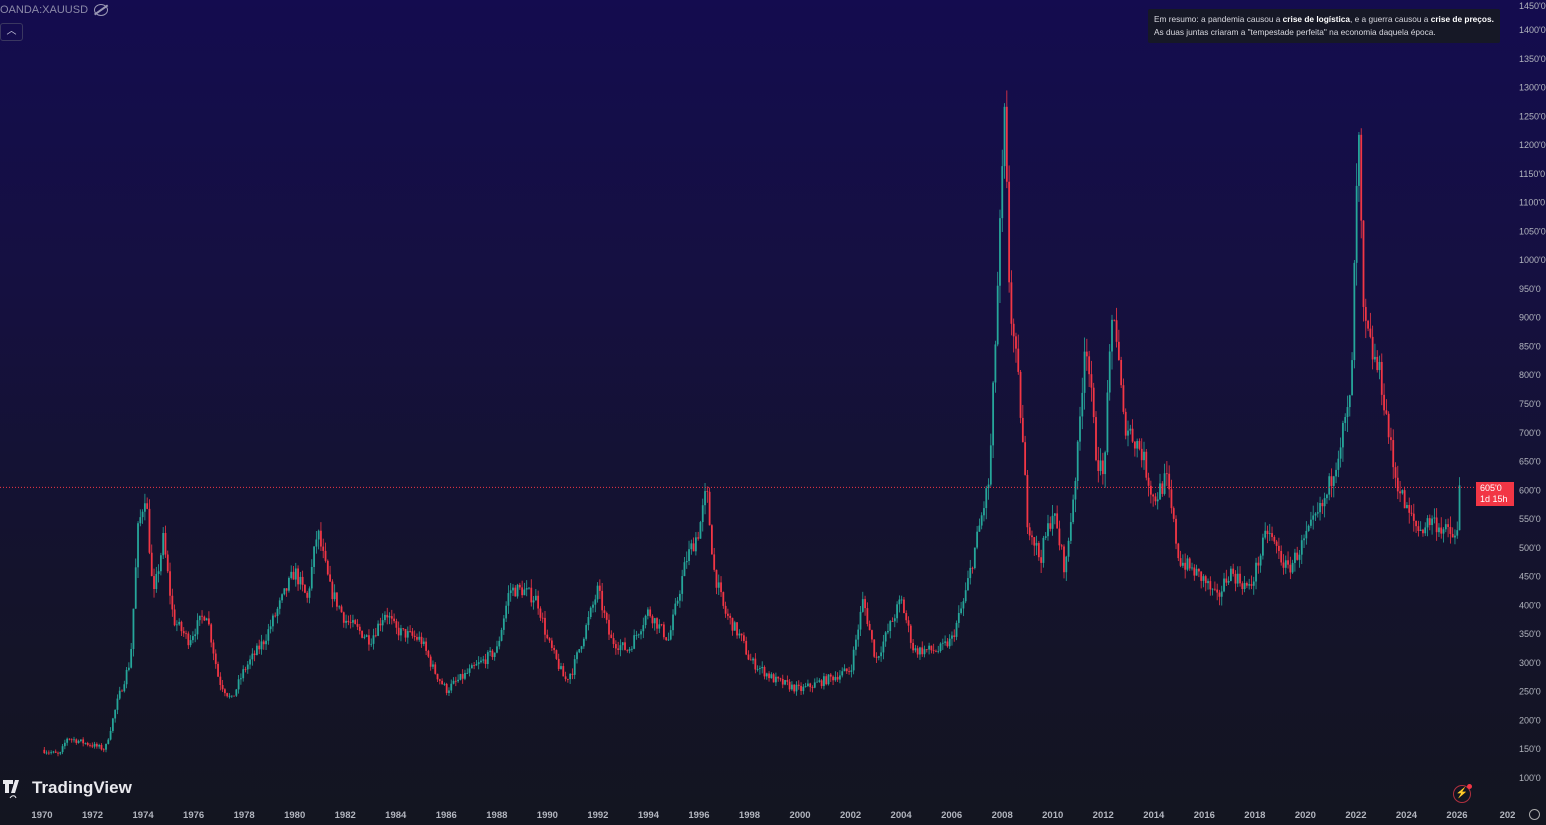 Image resolution: width=1546 pixels, height=825 pixels. Describe the element at coordinates (1530, 605) in the screenshot. I see `y-tick-label: 400'0` at that location.